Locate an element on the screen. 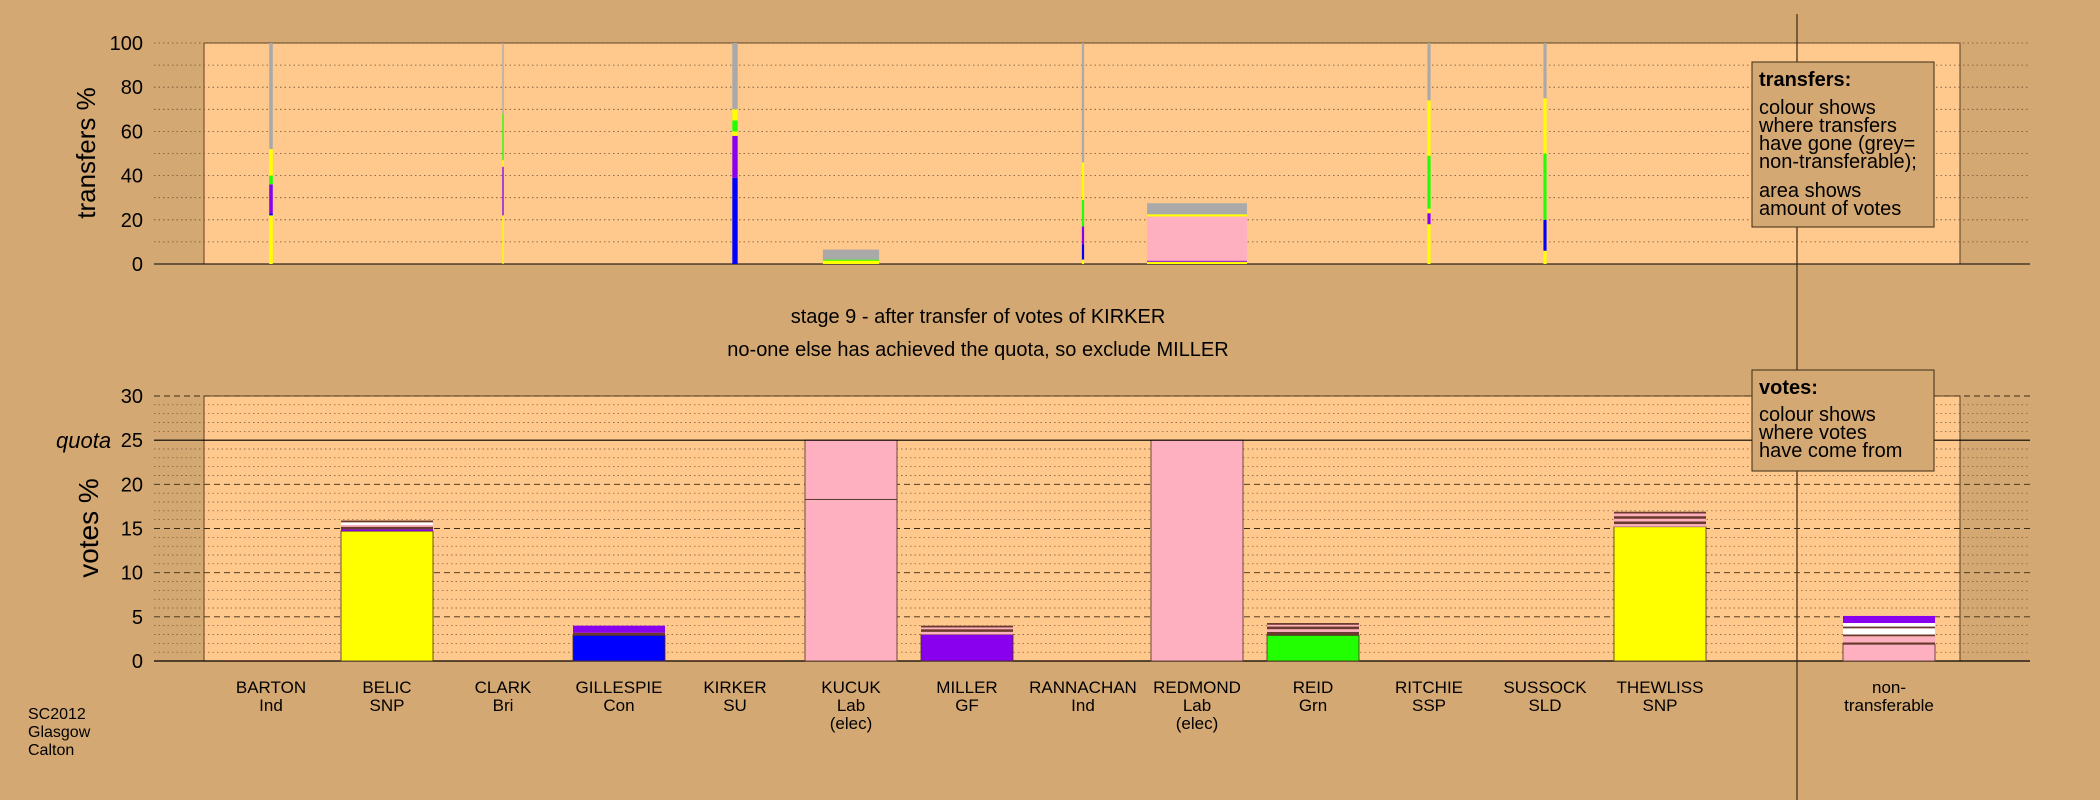 Image resolution: width=2100 pixels, height=800 pixels. candidate-label: RITCHIE is located at coordinates (1429, 687).